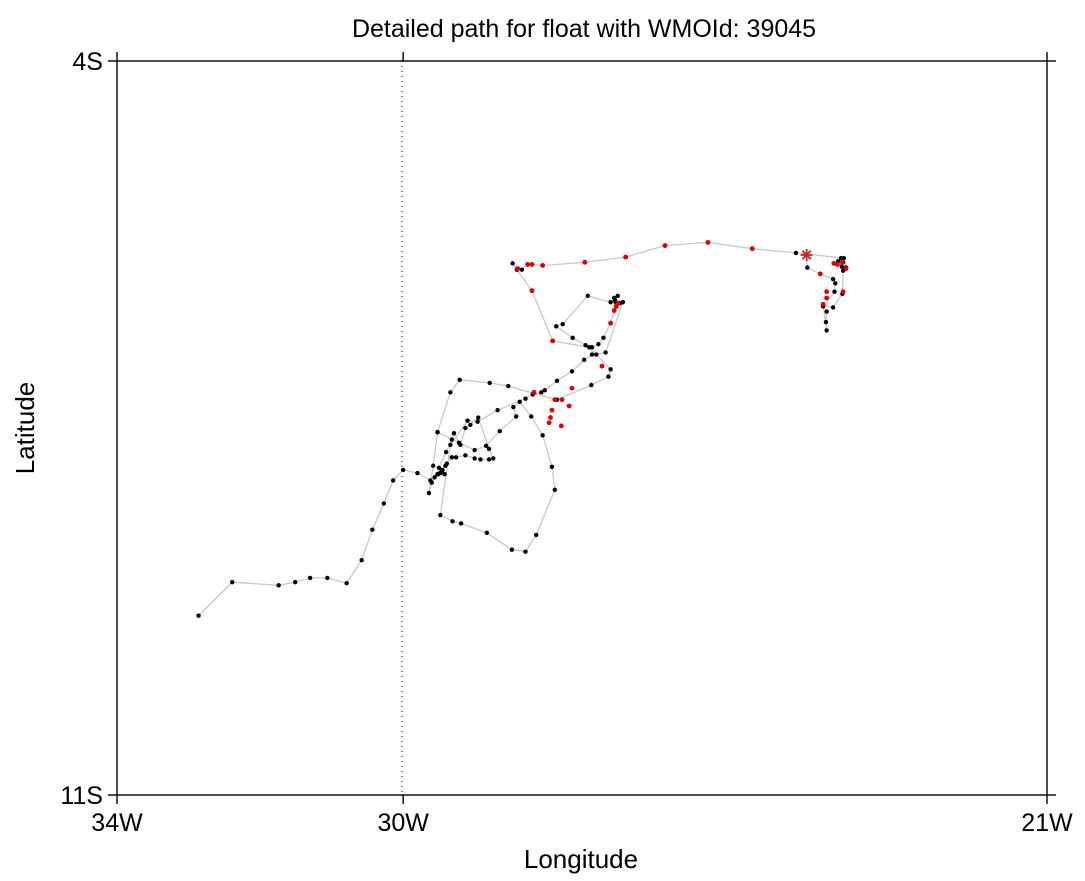  I want to click on y-axis-label: Latitude, so click(25, 428).